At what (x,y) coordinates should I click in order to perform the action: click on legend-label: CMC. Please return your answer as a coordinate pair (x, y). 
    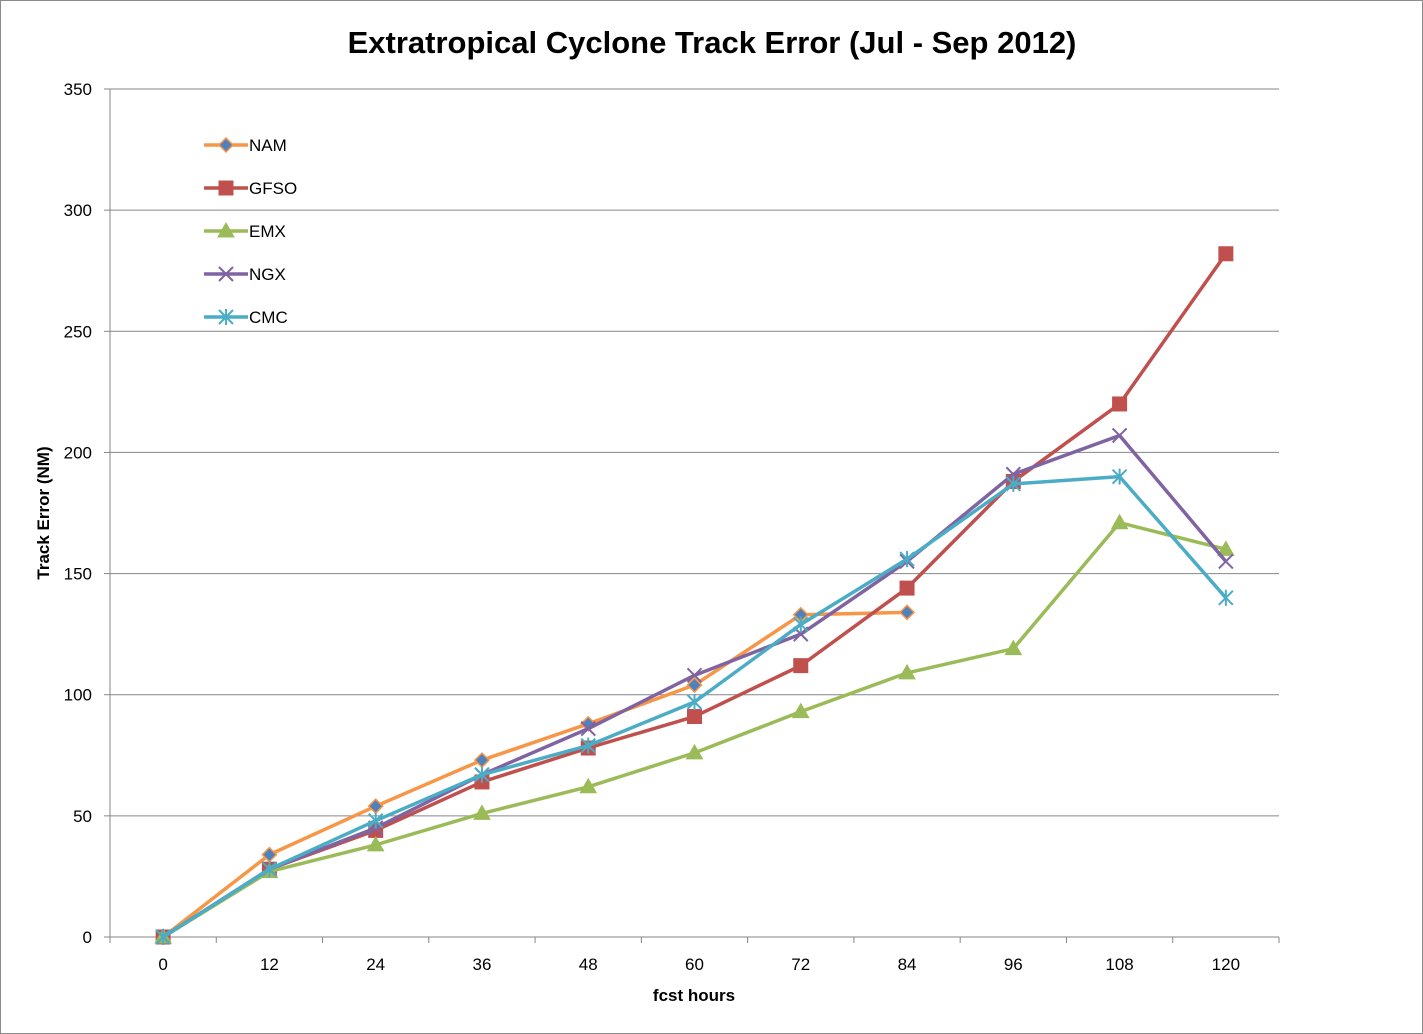
    Looking at the image, I should click on (268, 317).